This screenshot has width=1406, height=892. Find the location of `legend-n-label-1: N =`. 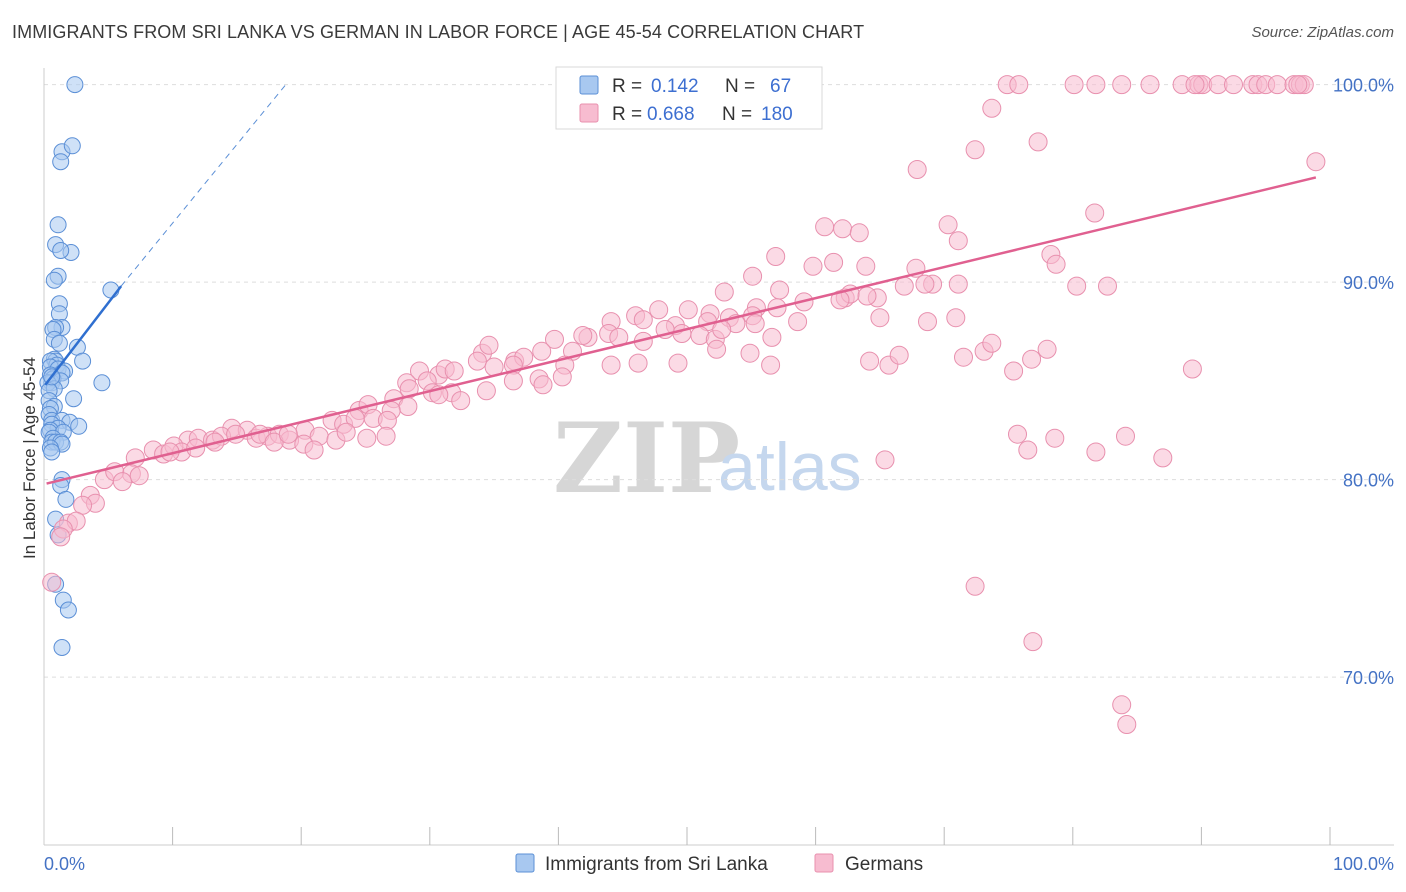

legend-n-label-1: N = is located at coordinates (740, 86).